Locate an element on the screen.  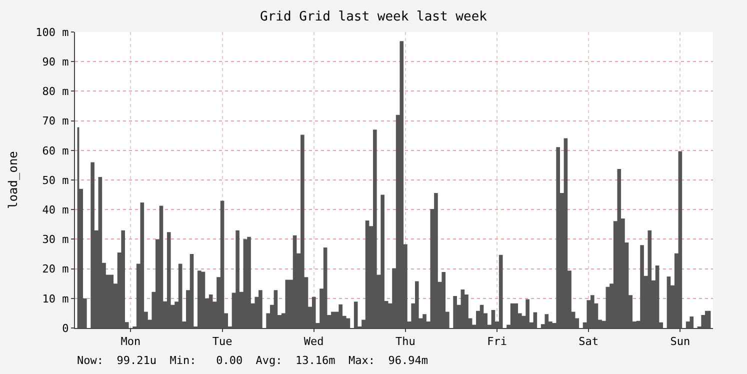
y-tick-label: 0 is located at coordinates (65, 328).